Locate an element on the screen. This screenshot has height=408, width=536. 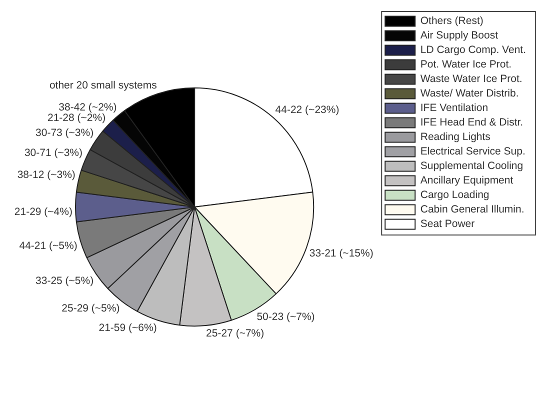
data-label: 21-59 (~6%) is located at coordinates (127, 328).